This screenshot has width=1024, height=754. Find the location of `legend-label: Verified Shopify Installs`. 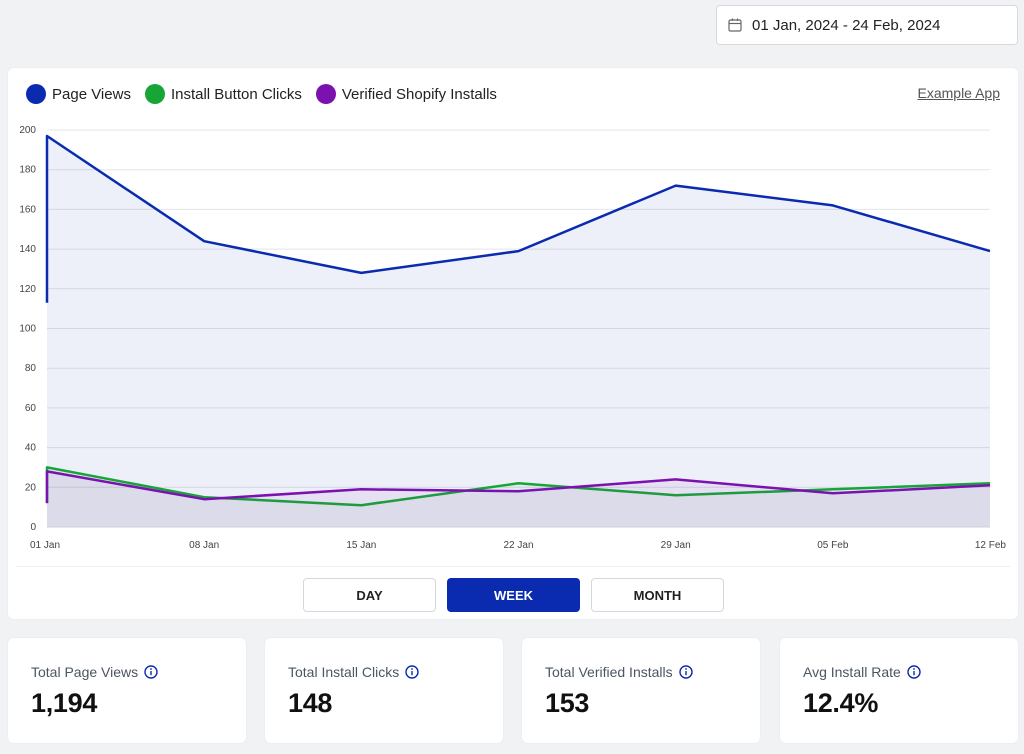

legend-label: Verified Shopify Installs is located at coordinates (419, 94).